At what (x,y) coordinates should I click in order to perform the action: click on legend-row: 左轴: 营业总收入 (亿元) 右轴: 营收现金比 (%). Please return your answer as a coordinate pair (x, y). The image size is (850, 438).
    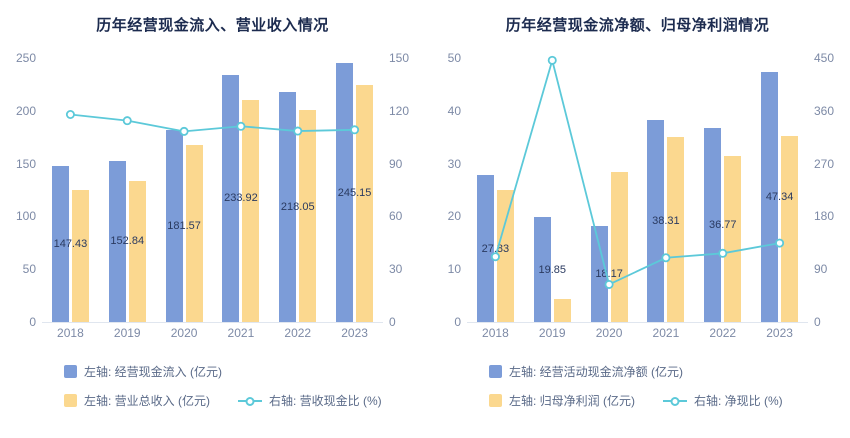
    Looking at the image, I should click on (241, 400).